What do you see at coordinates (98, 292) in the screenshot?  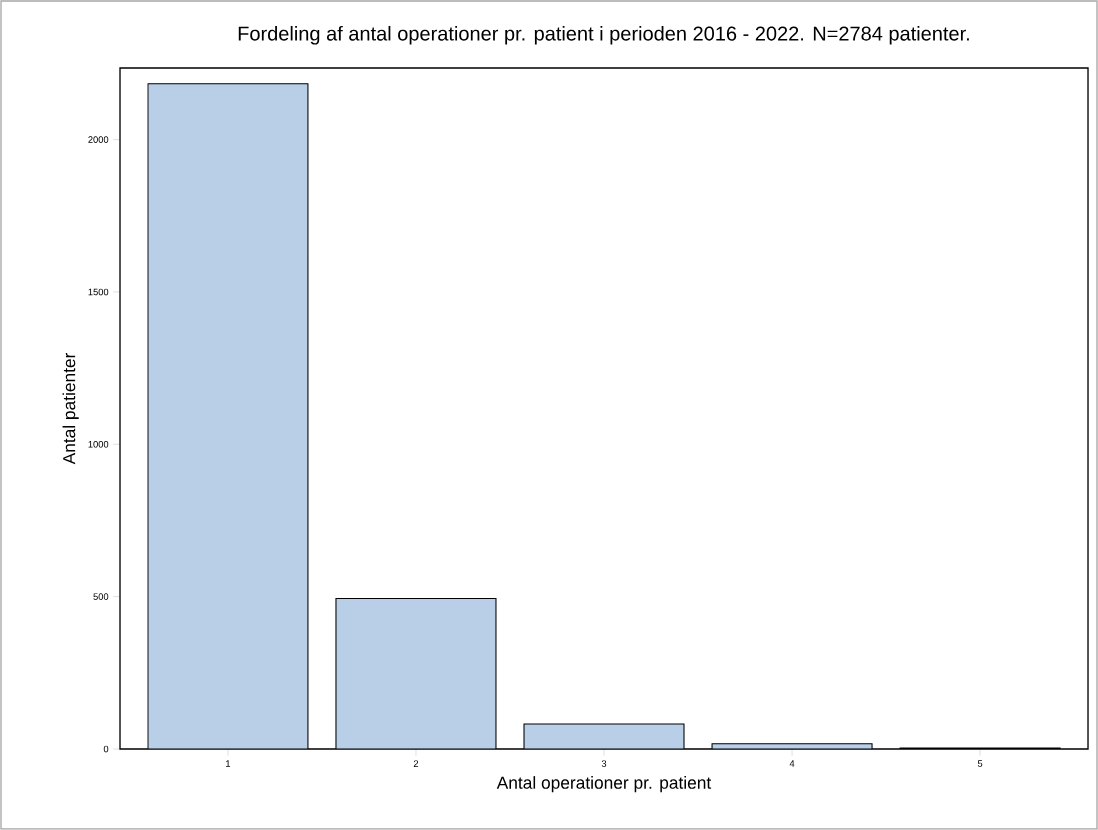 I see `y-tick-label: 1500` at bounding box center [98, 292].